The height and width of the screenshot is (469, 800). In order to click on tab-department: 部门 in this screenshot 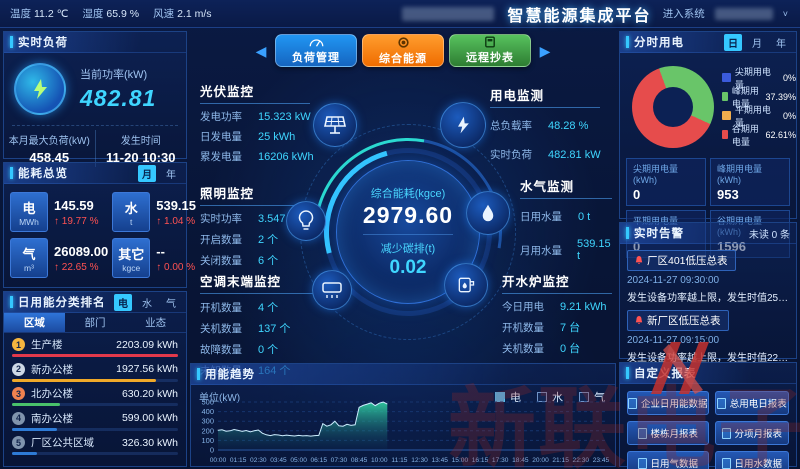, I will do `click(95, 323)`.